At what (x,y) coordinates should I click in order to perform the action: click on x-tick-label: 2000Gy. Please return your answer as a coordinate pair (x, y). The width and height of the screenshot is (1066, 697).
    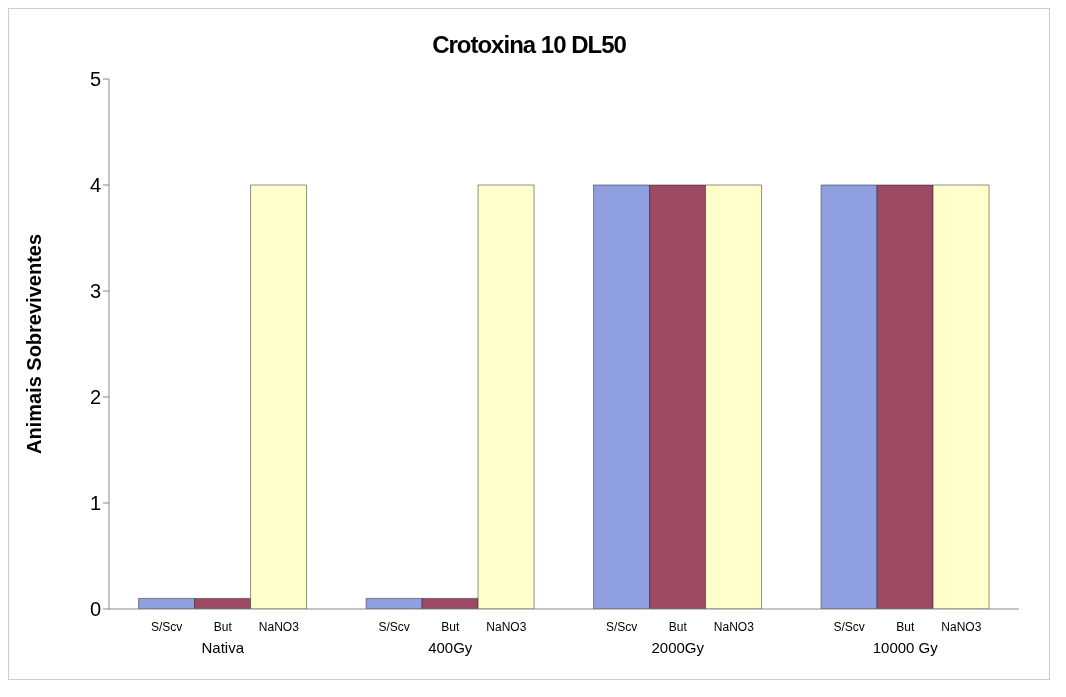
    Looking at the image, I should click on (678, 647).